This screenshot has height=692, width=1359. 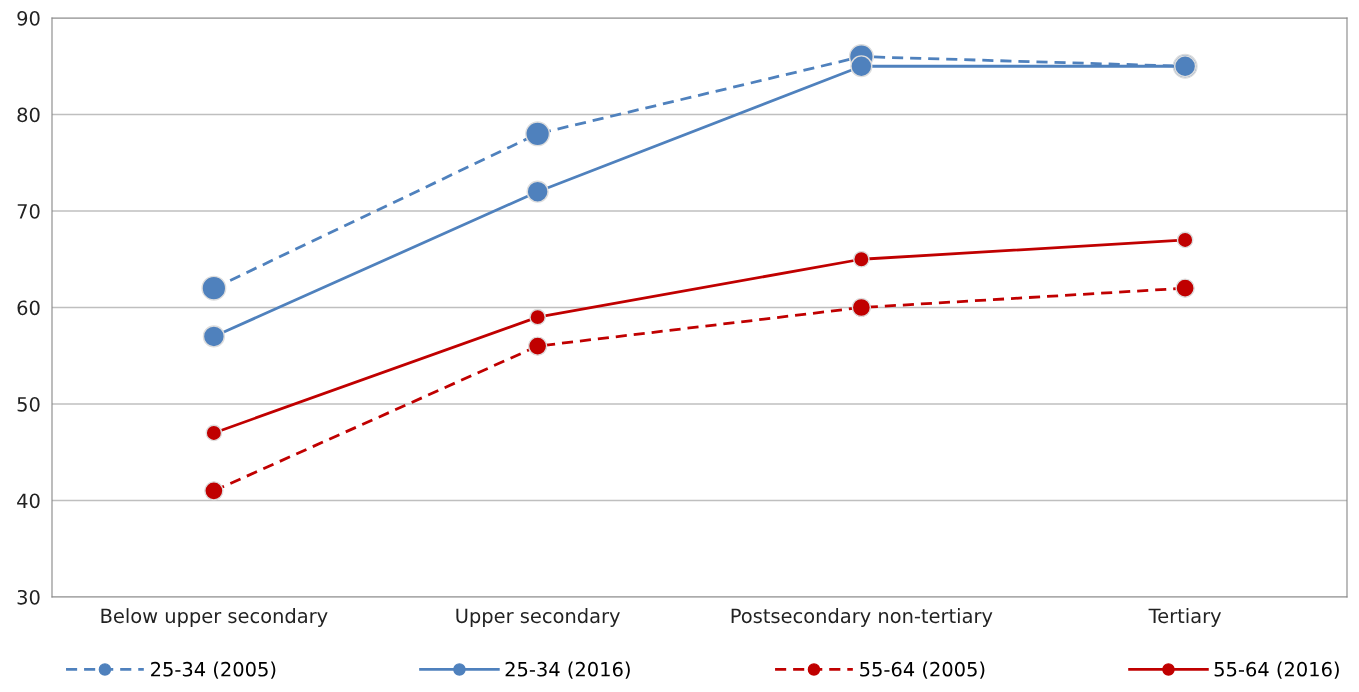 I want to click on legend-label: 25-34 (2016), so click(x=567, y=670).